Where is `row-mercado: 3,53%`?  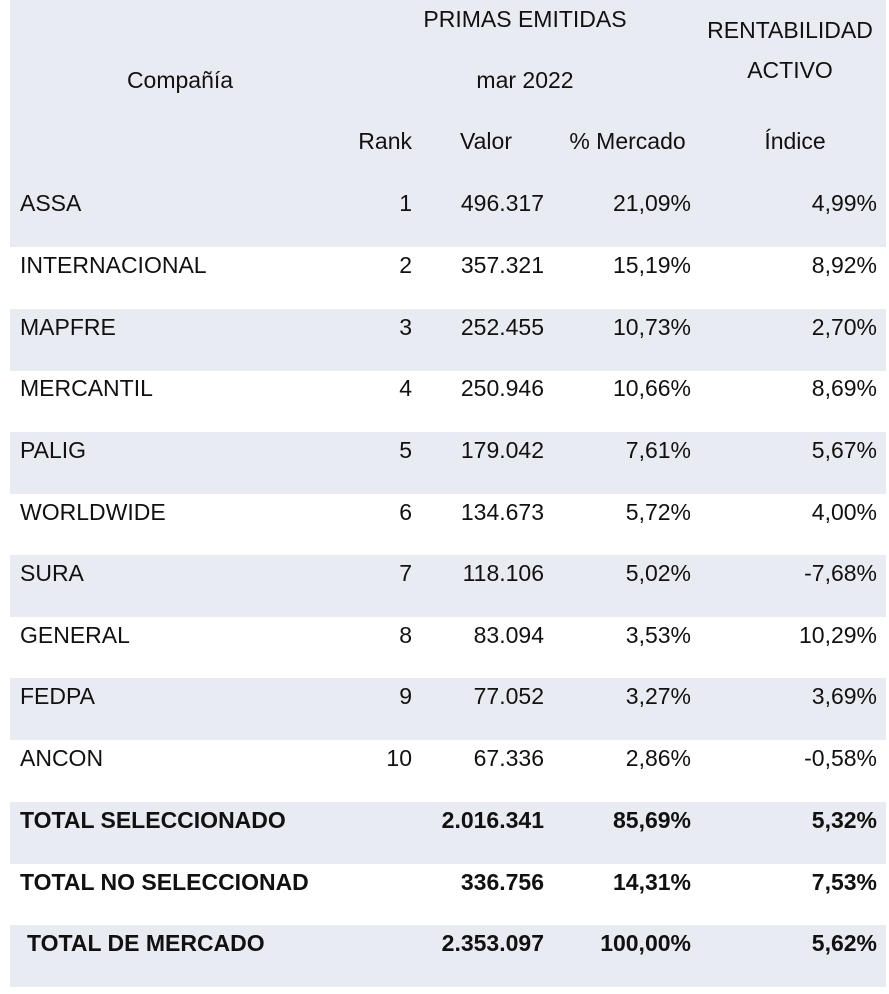 row-mercado: 3,53% is located at coordinates (658, 635).